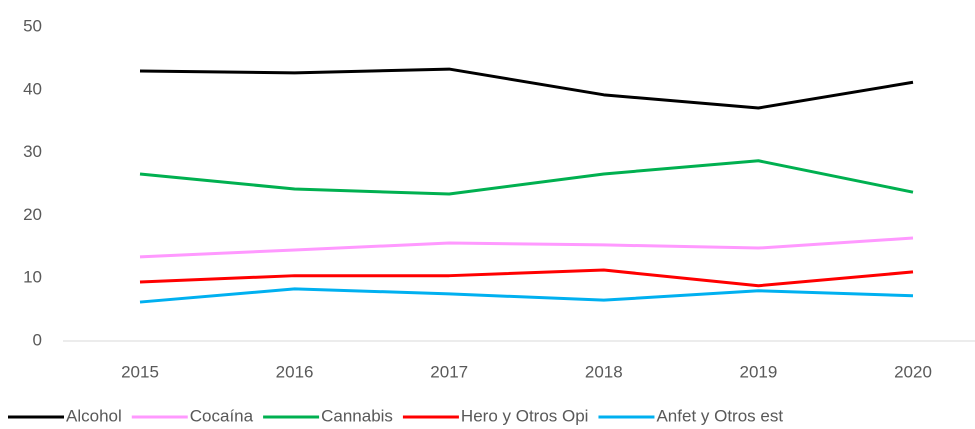  Describe the element at coordinates (913, 371) in the screenshot. I see `x-tick-label: 2020` at that location.